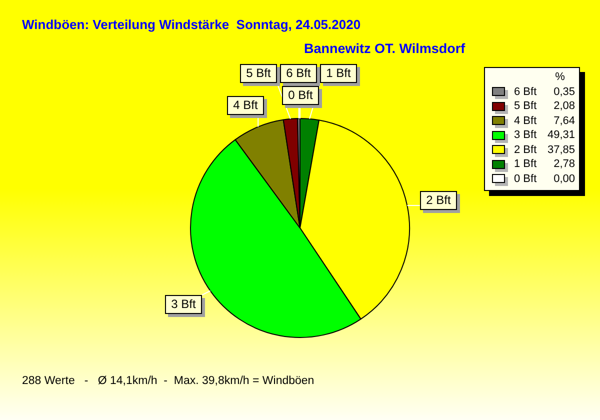 The image size is (600, 420). I want to click on text: 0,00, so click(564, 178).